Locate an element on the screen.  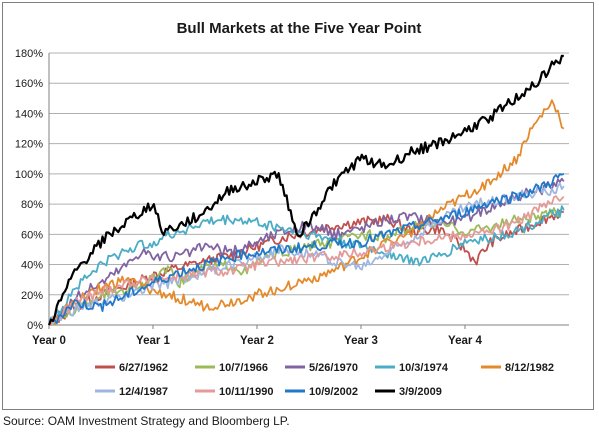
y-tick-label: 140% is located at coordinates (29, 114).